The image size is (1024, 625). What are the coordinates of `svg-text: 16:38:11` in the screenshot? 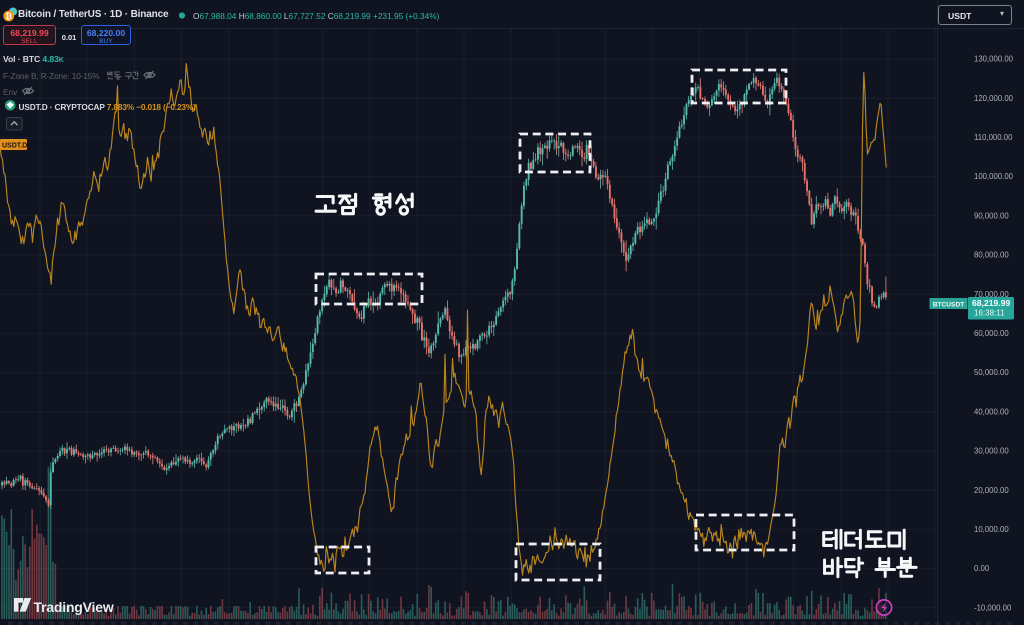 It's located at (989, 313).